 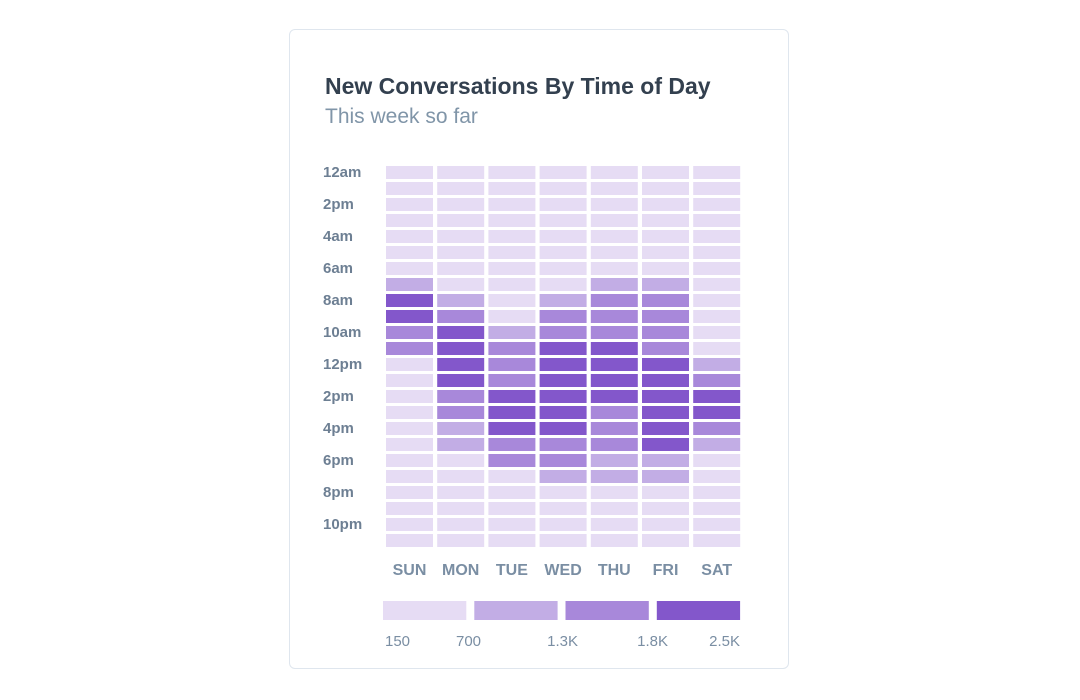 What do you see at coordinates (518, 86) in the screenshot?
I see `chart-title: New Conversations By Time of Day` at bounding box center [518, 86].